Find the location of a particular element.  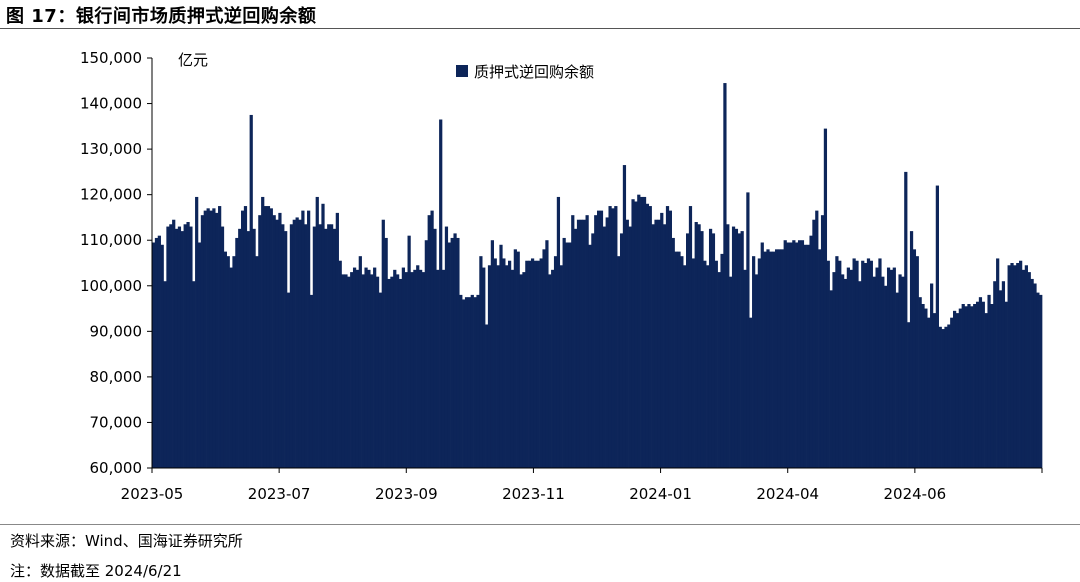

y-tick-label: 60,000 is located at coordinates (116, 468).